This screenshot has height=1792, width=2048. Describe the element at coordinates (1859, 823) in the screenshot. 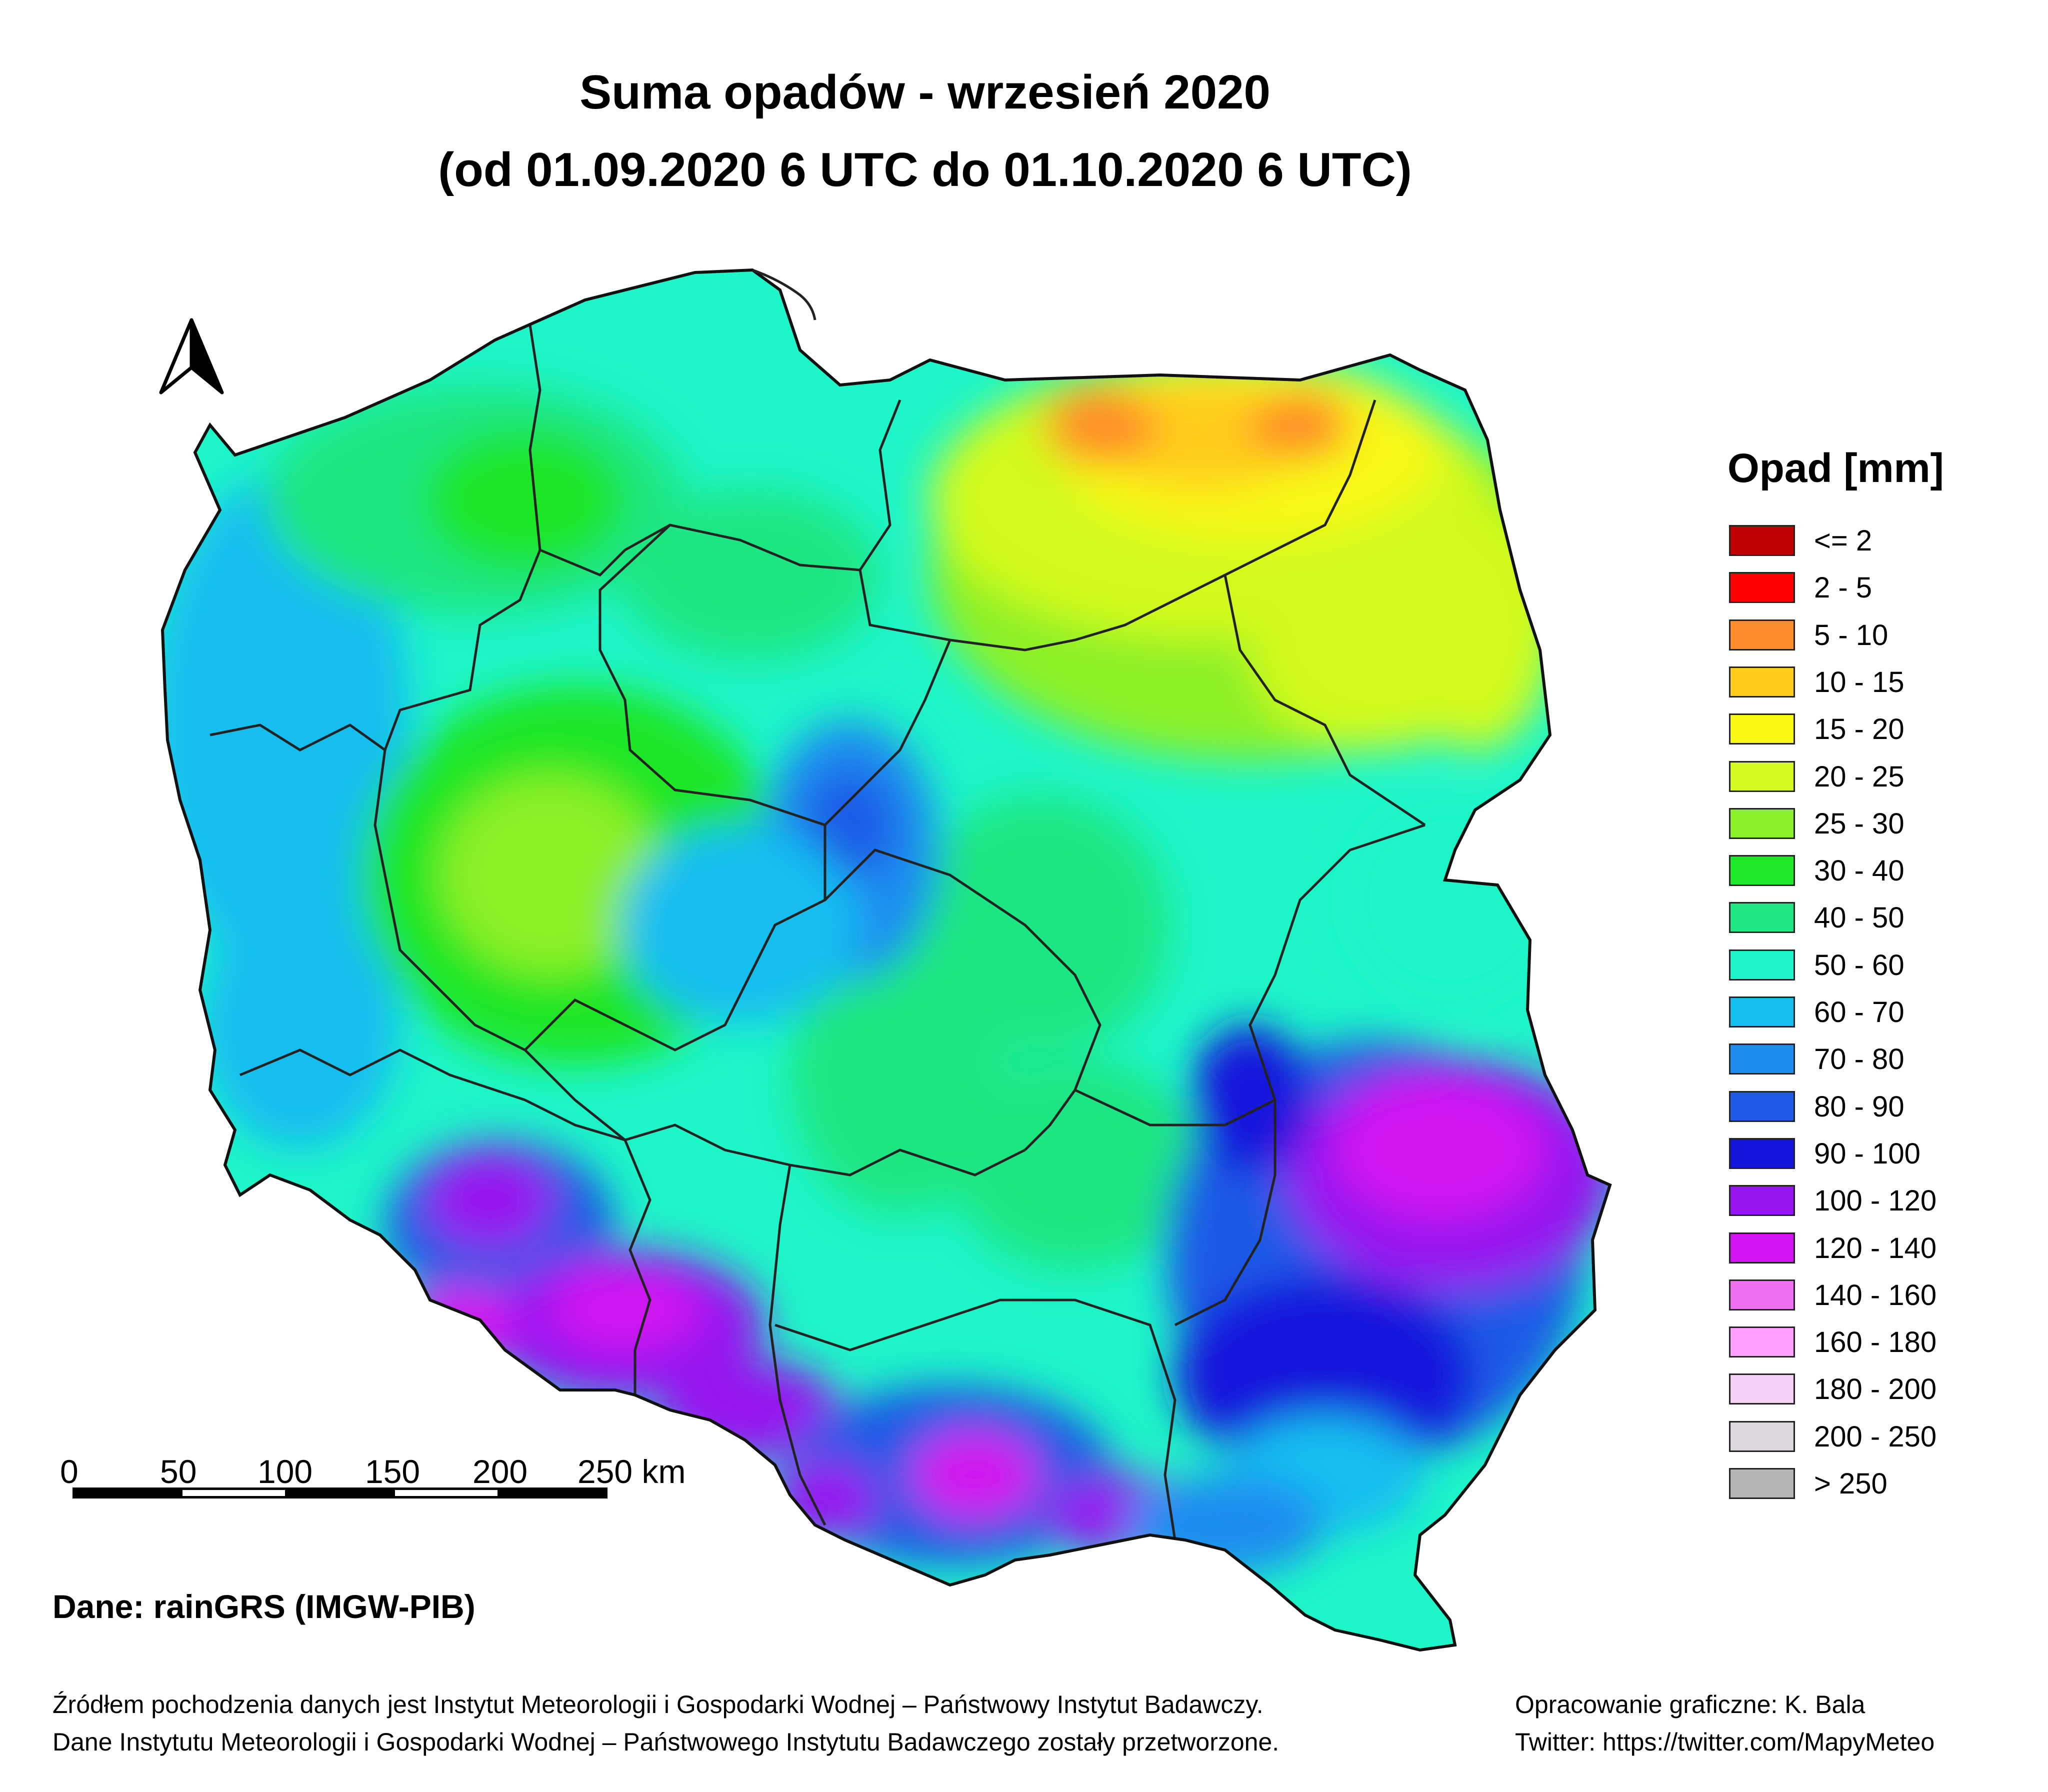

I see `legend-label: 25 - 30` at that location.